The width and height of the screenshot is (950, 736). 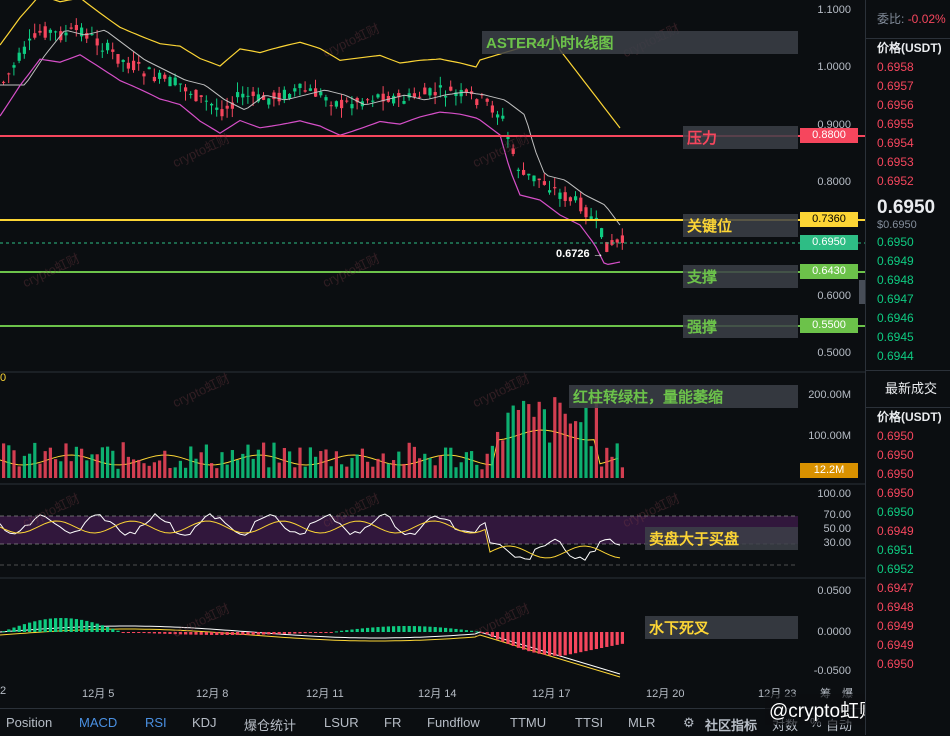 What do you see at coordinates (834, 632) in the screenshot?
I see `macd-axis-label: 0.0000` at bounding box center [834, 632].